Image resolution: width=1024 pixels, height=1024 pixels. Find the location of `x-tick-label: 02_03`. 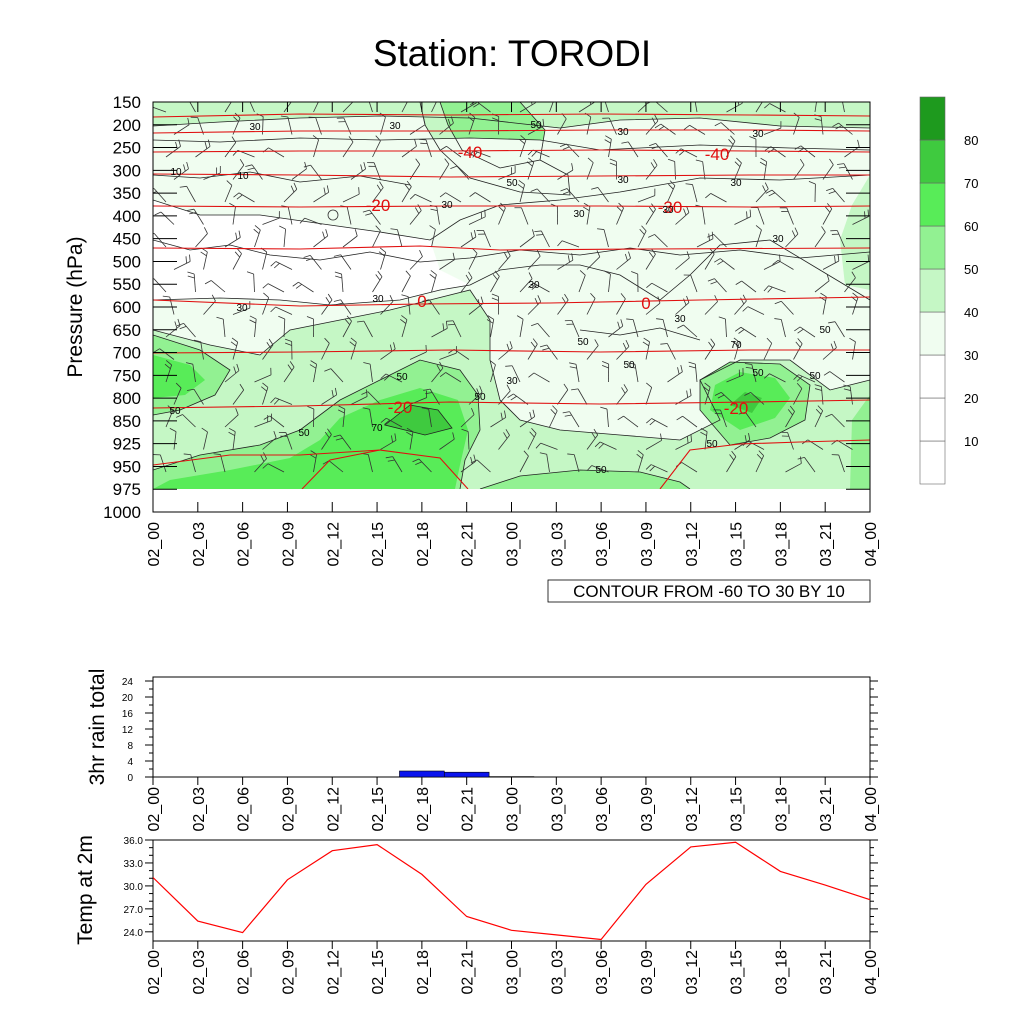

x-tick-label: 02_03 is located at coordinates (199, 544).